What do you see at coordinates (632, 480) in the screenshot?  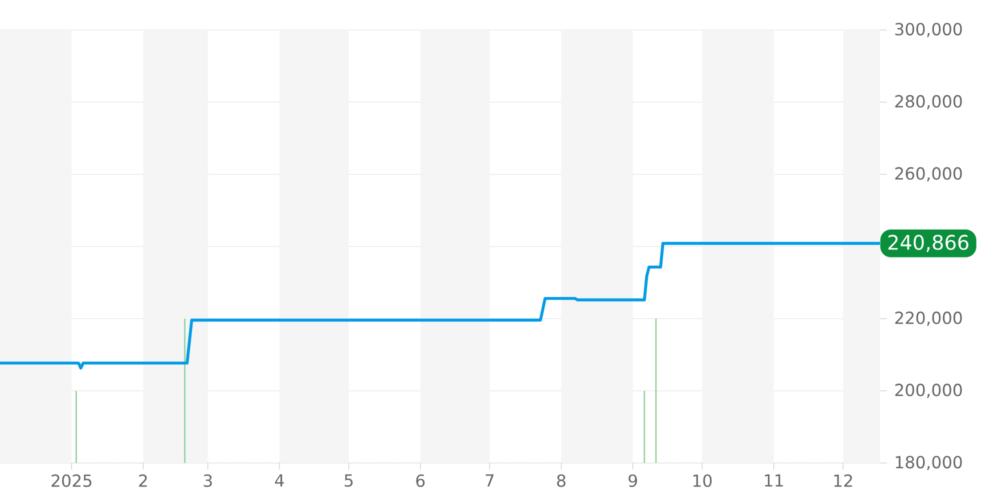 I see `x-tick-label: 9` at bounding box center [632, 480].